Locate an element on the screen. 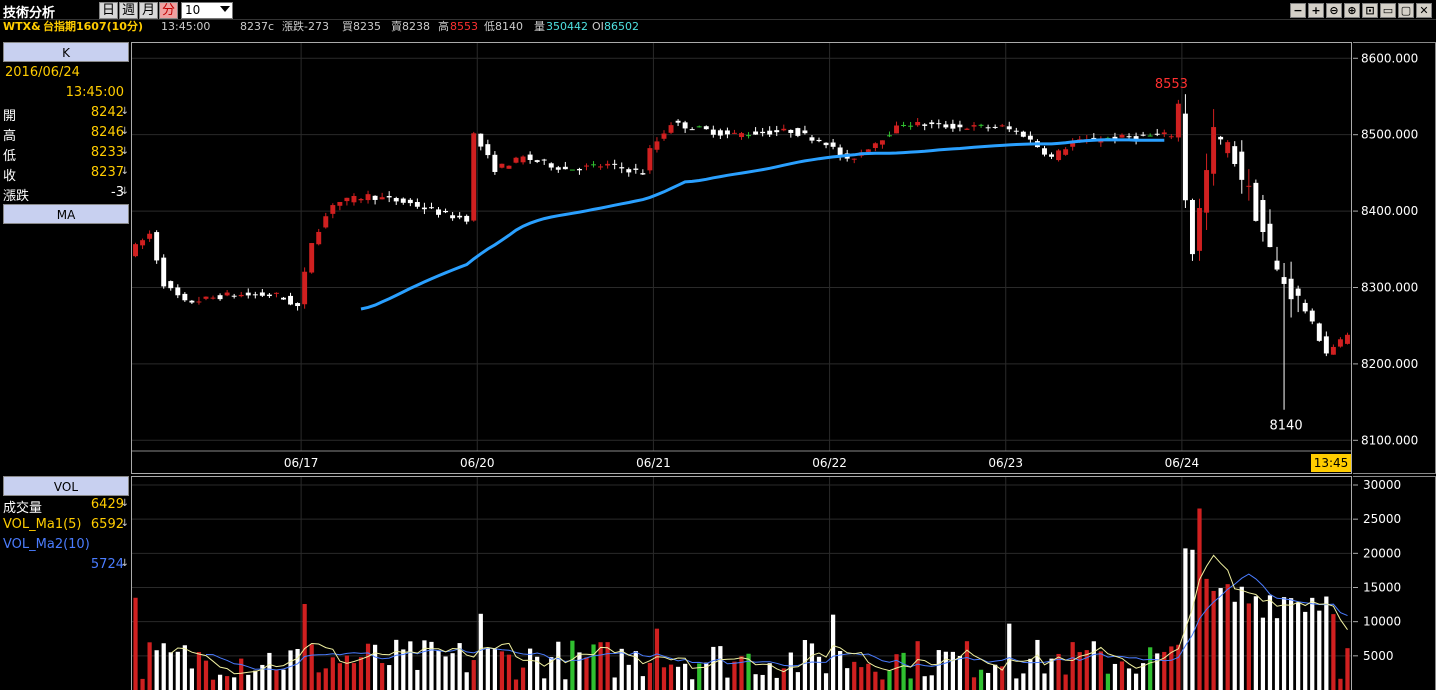 This screenshot has height=690, width=1436. vol-ma2-value: 5724 is located at coordinates (107, 564).